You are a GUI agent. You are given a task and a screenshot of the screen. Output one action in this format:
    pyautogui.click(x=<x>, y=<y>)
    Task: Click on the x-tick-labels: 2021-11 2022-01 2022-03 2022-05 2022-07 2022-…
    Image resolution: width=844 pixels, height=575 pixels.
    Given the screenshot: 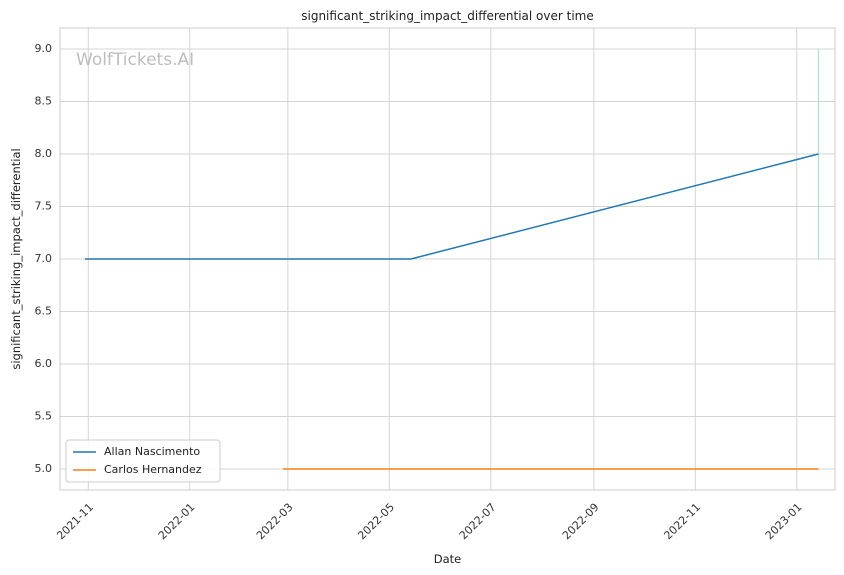 What is the action you would take?
    pyautogui.click(x=429, y=522)
    